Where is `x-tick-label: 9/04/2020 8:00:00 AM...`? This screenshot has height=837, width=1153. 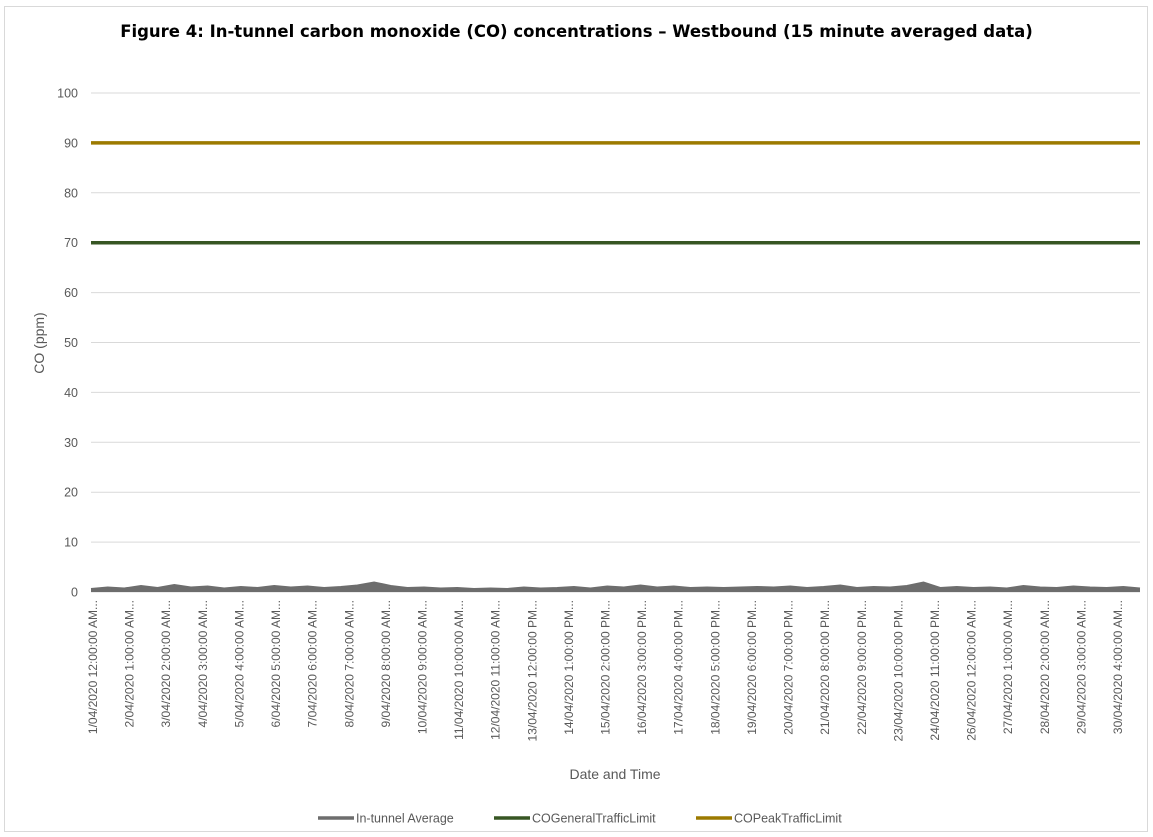
x-tick-label: 9/04/2020 8:00:00 AM... is located at coordinates (386, 663).